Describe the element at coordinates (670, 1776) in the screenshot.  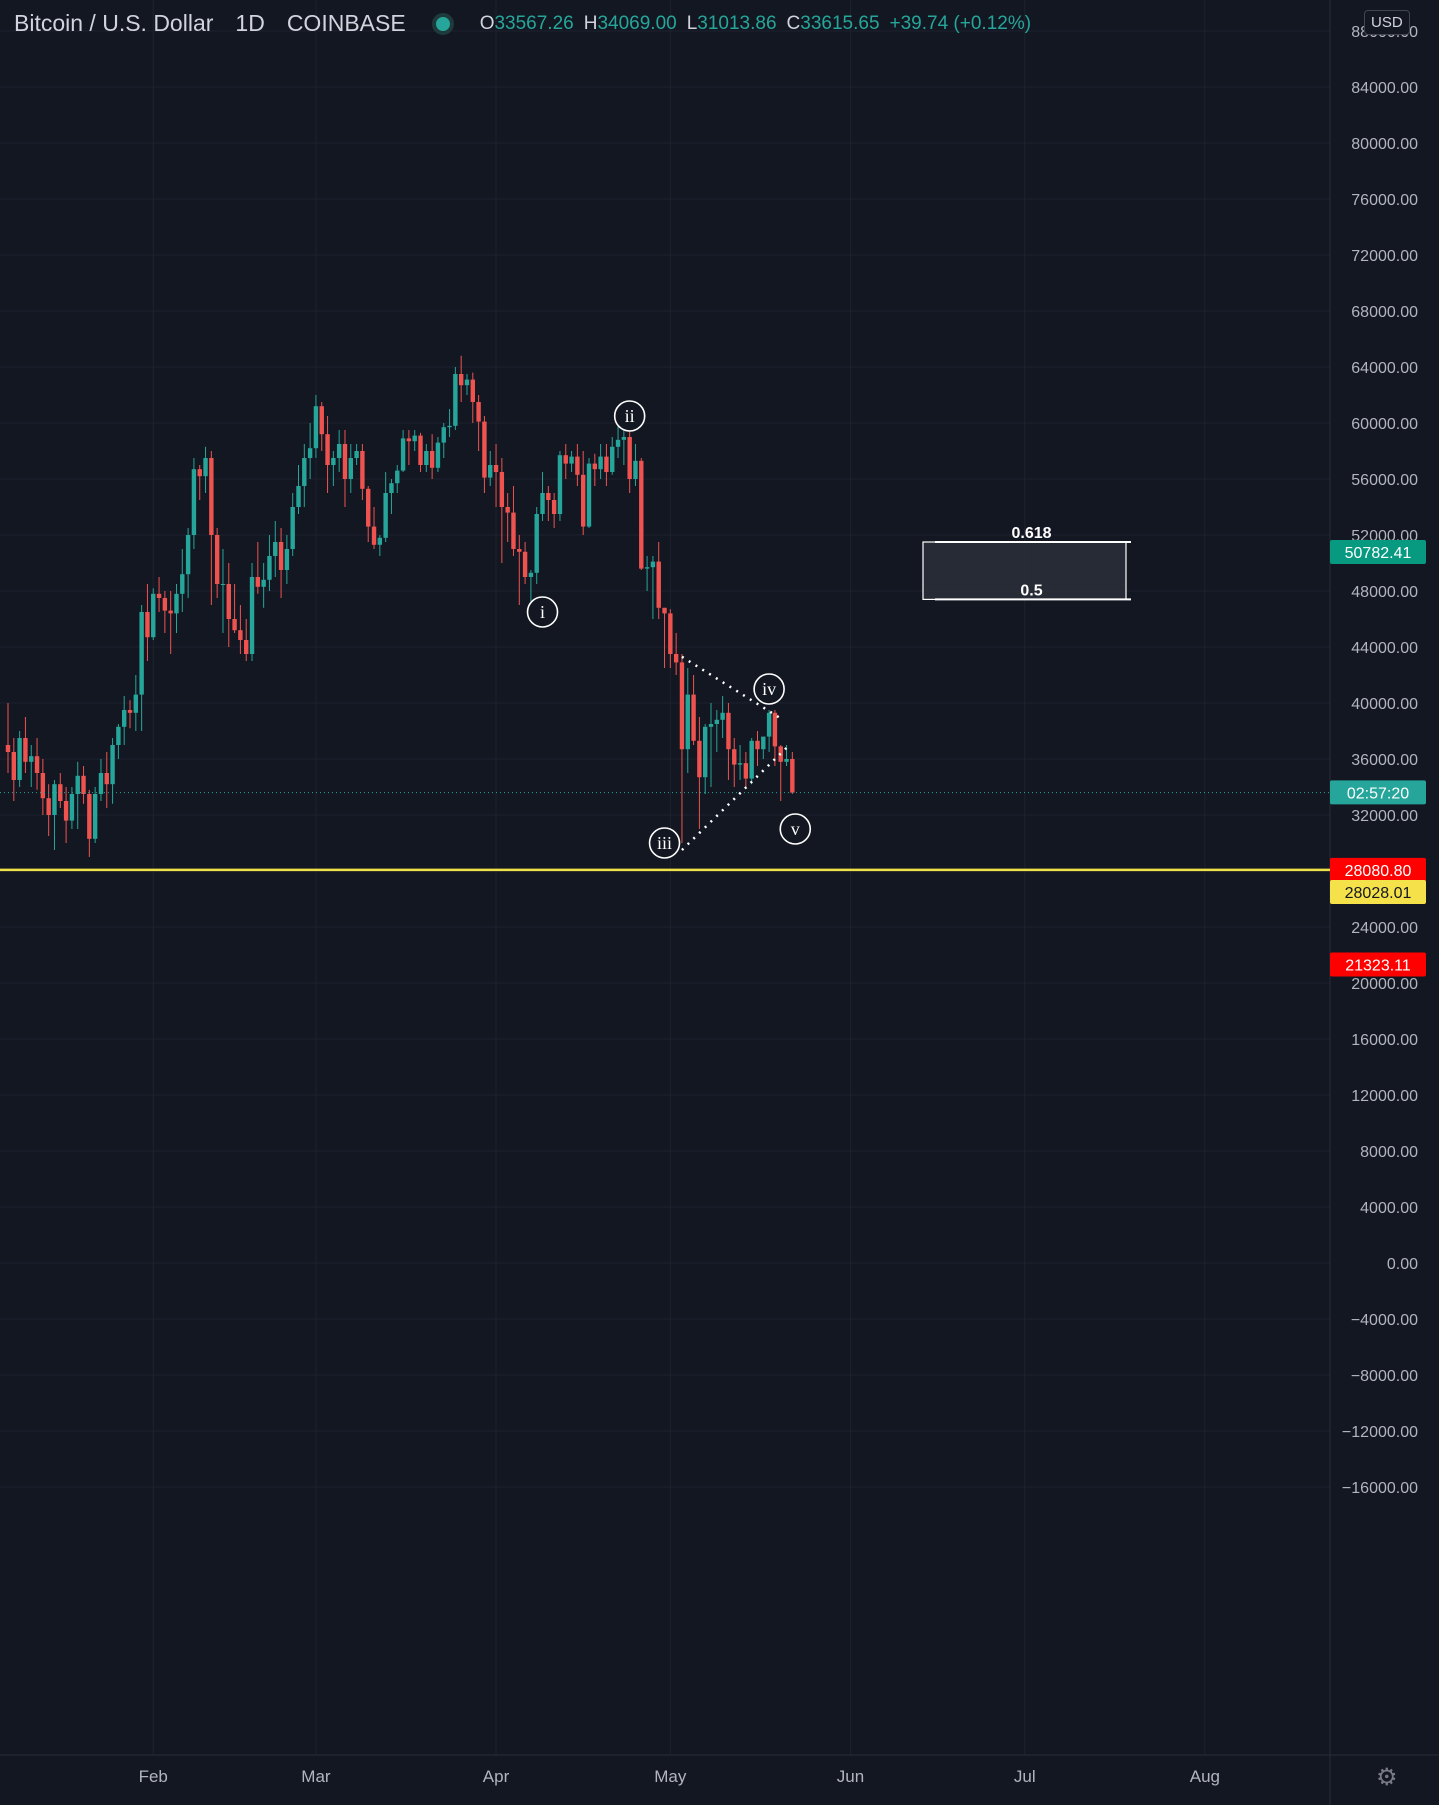
I see `x-tick-label: May` at that location.